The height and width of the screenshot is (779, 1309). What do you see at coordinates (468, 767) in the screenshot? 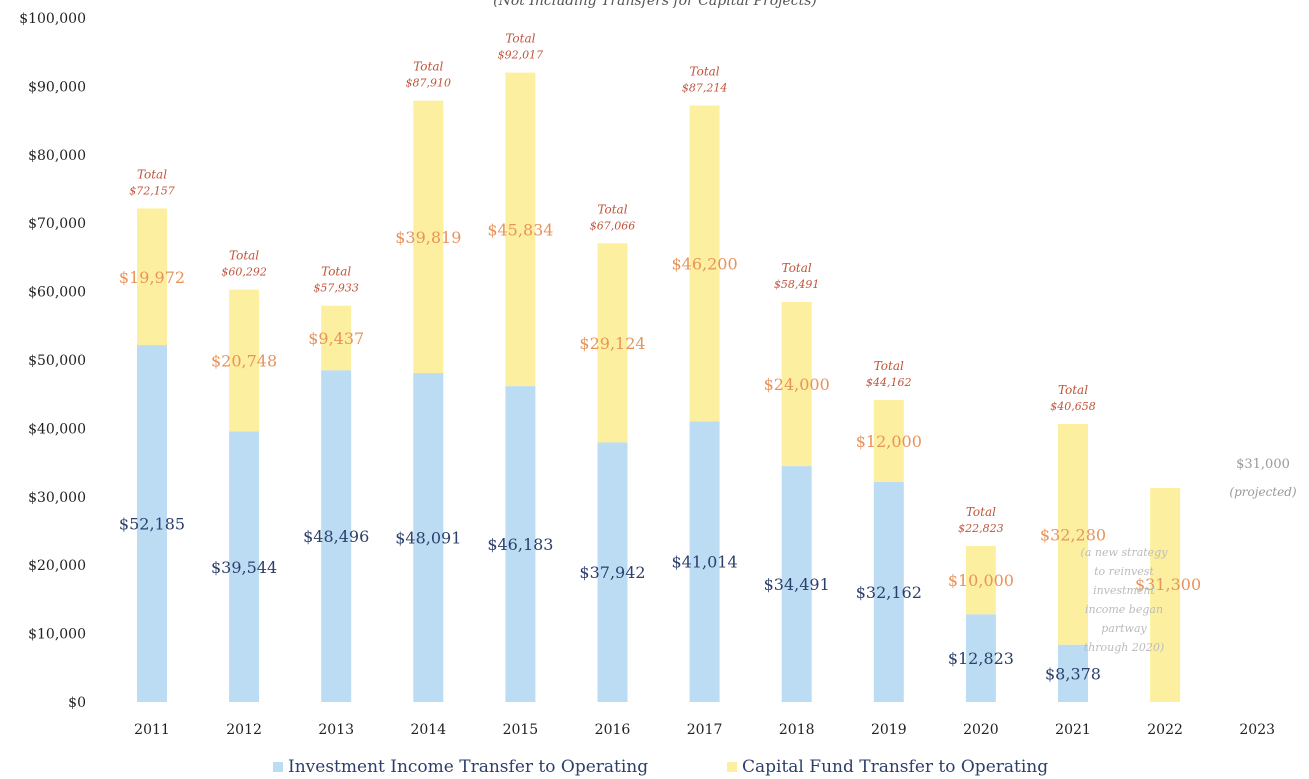
I see `legend-label-investment: Investment Income Transfer to Operating` at bounding box center [468, 767].